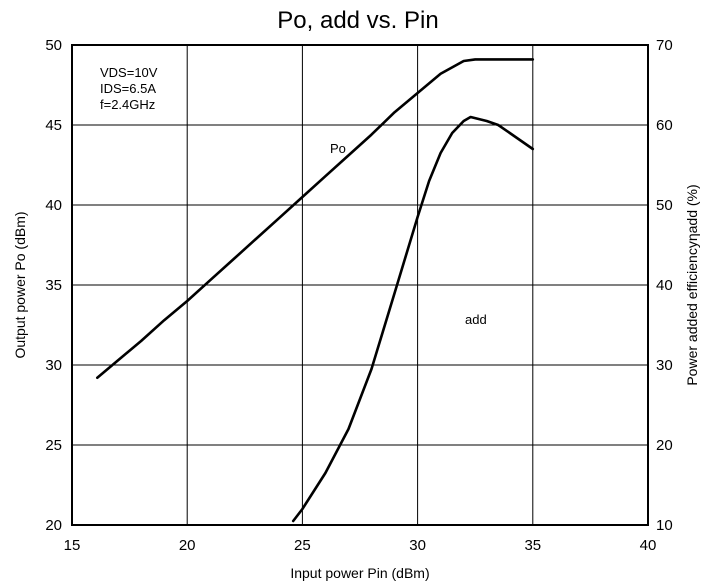 This screenshot has width=716, height=583. I want to click on y-left-tick-label: 35, so click(53, 285).